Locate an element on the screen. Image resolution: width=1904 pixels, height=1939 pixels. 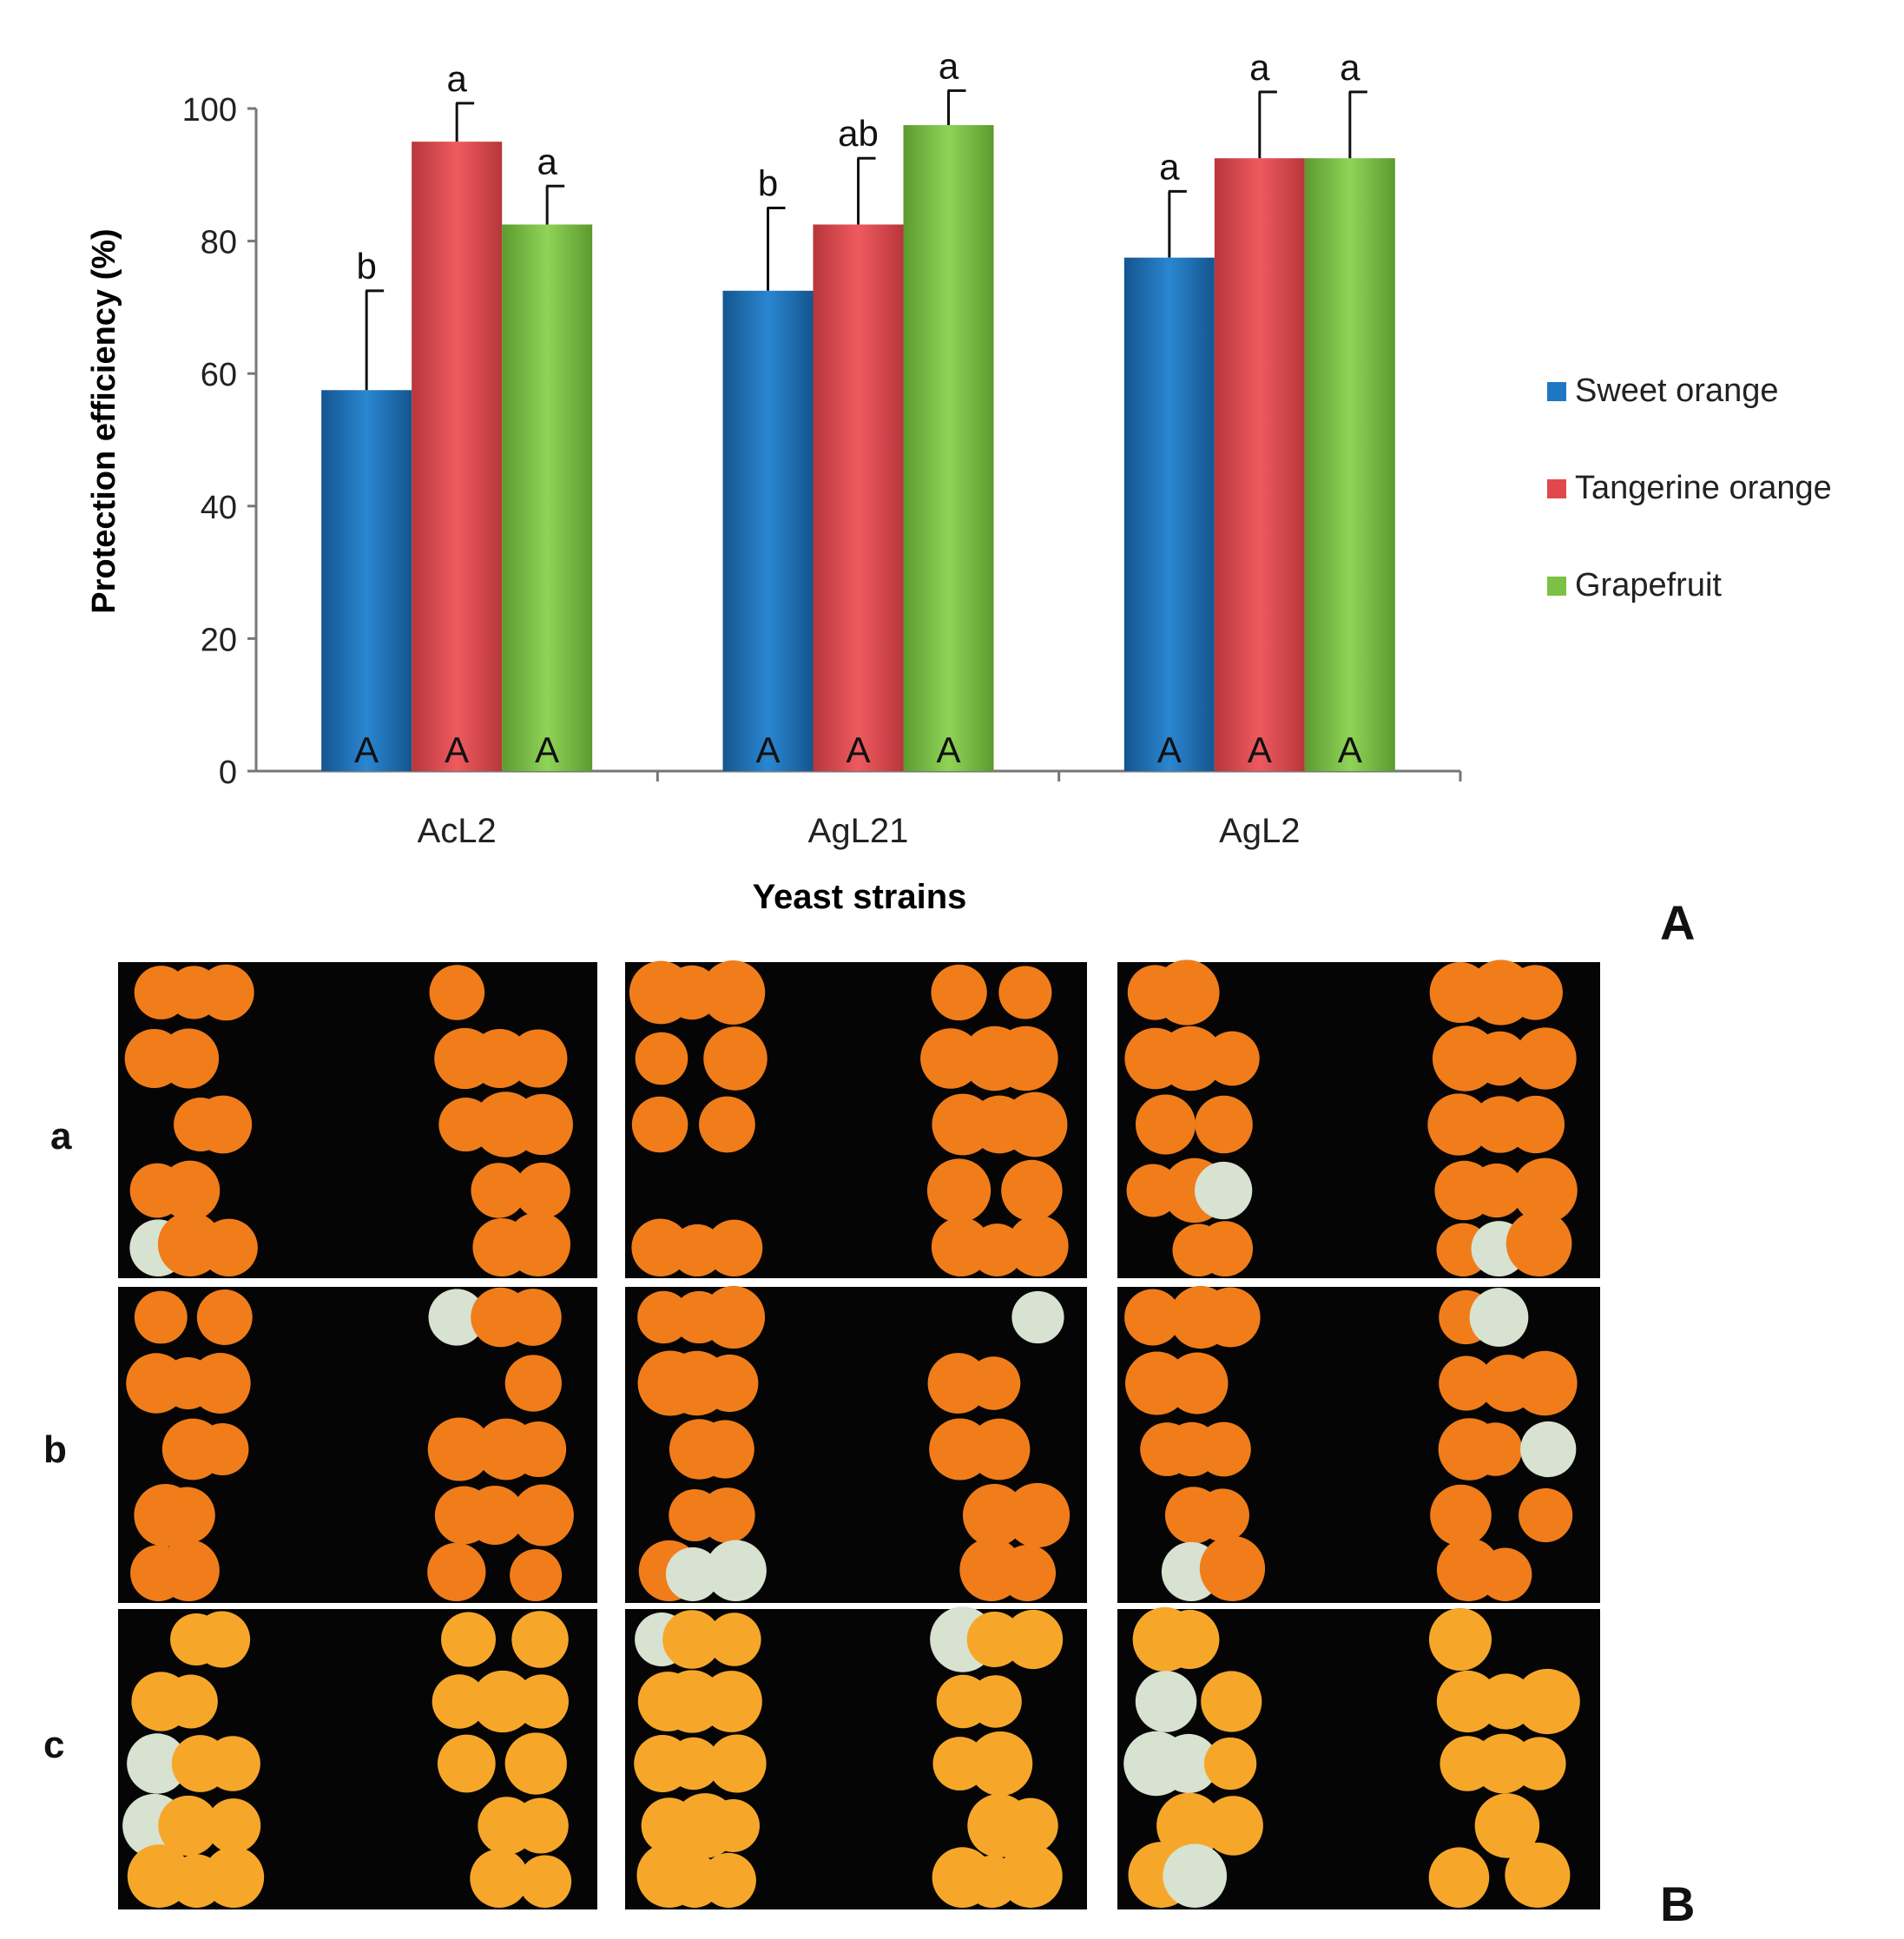
x-axis-label: Yeast strains is located at coordinates (860, 897).